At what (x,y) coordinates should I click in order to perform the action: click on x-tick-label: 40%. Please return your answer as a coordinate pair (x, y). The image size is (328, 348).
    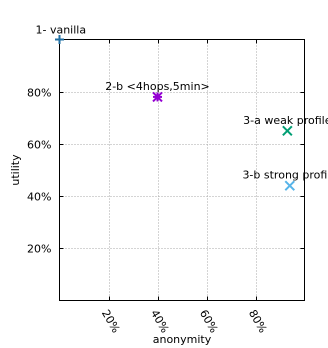
    Looking at the image, I should click on (159, 322).